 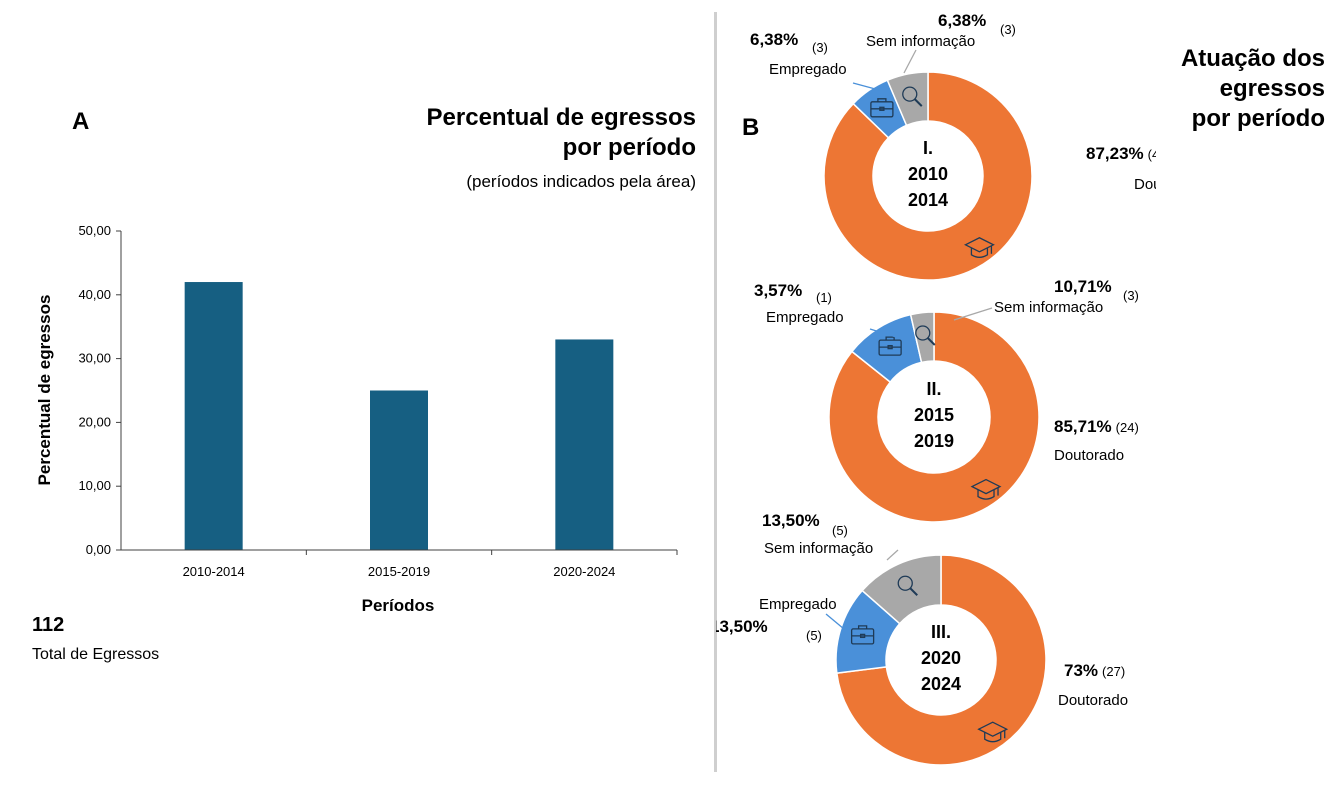 What do you see at coordinates (48, 625) in the screenshot?
I see `total-egressos-value: 112` at bounding box center [48, 625].